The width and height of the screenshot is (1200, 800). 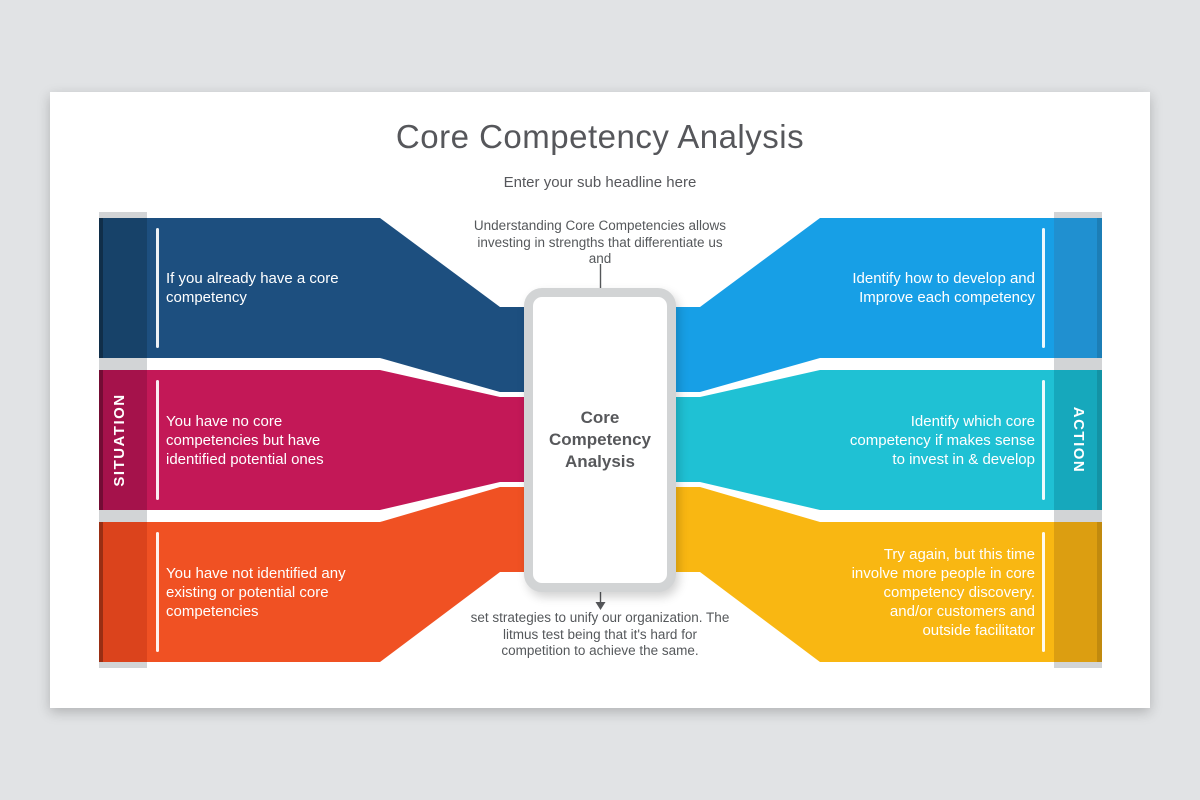 I want to click on action-row-1-accent-line, so click(x=1043, y=288).